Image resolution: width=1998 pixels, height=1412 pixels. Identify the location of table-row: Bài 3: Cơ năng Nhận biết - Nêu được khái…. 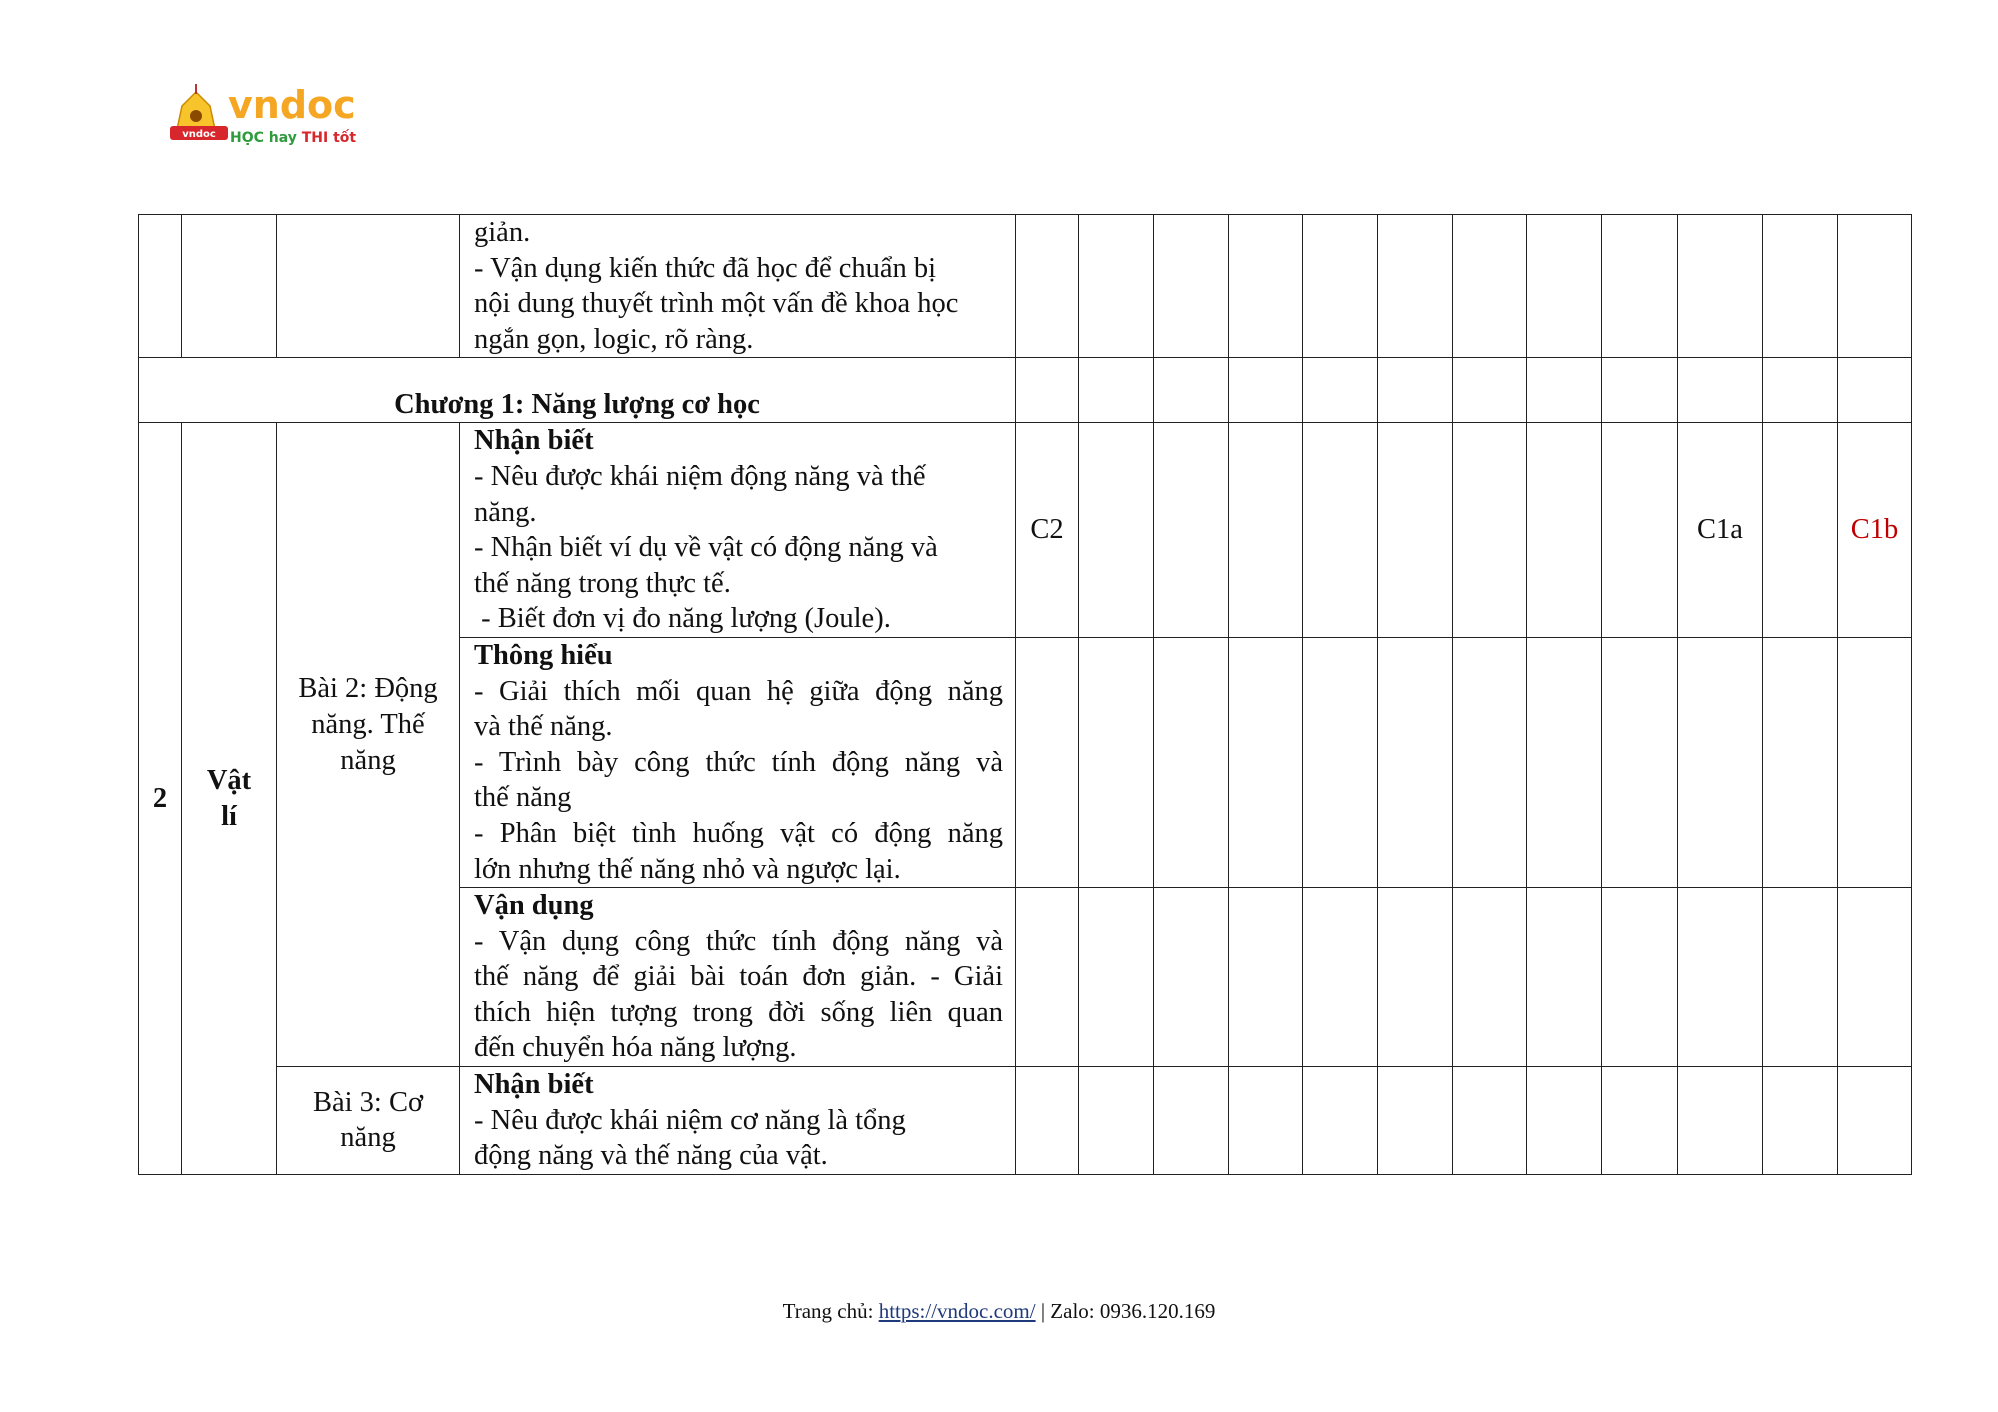
(1025, 1120).